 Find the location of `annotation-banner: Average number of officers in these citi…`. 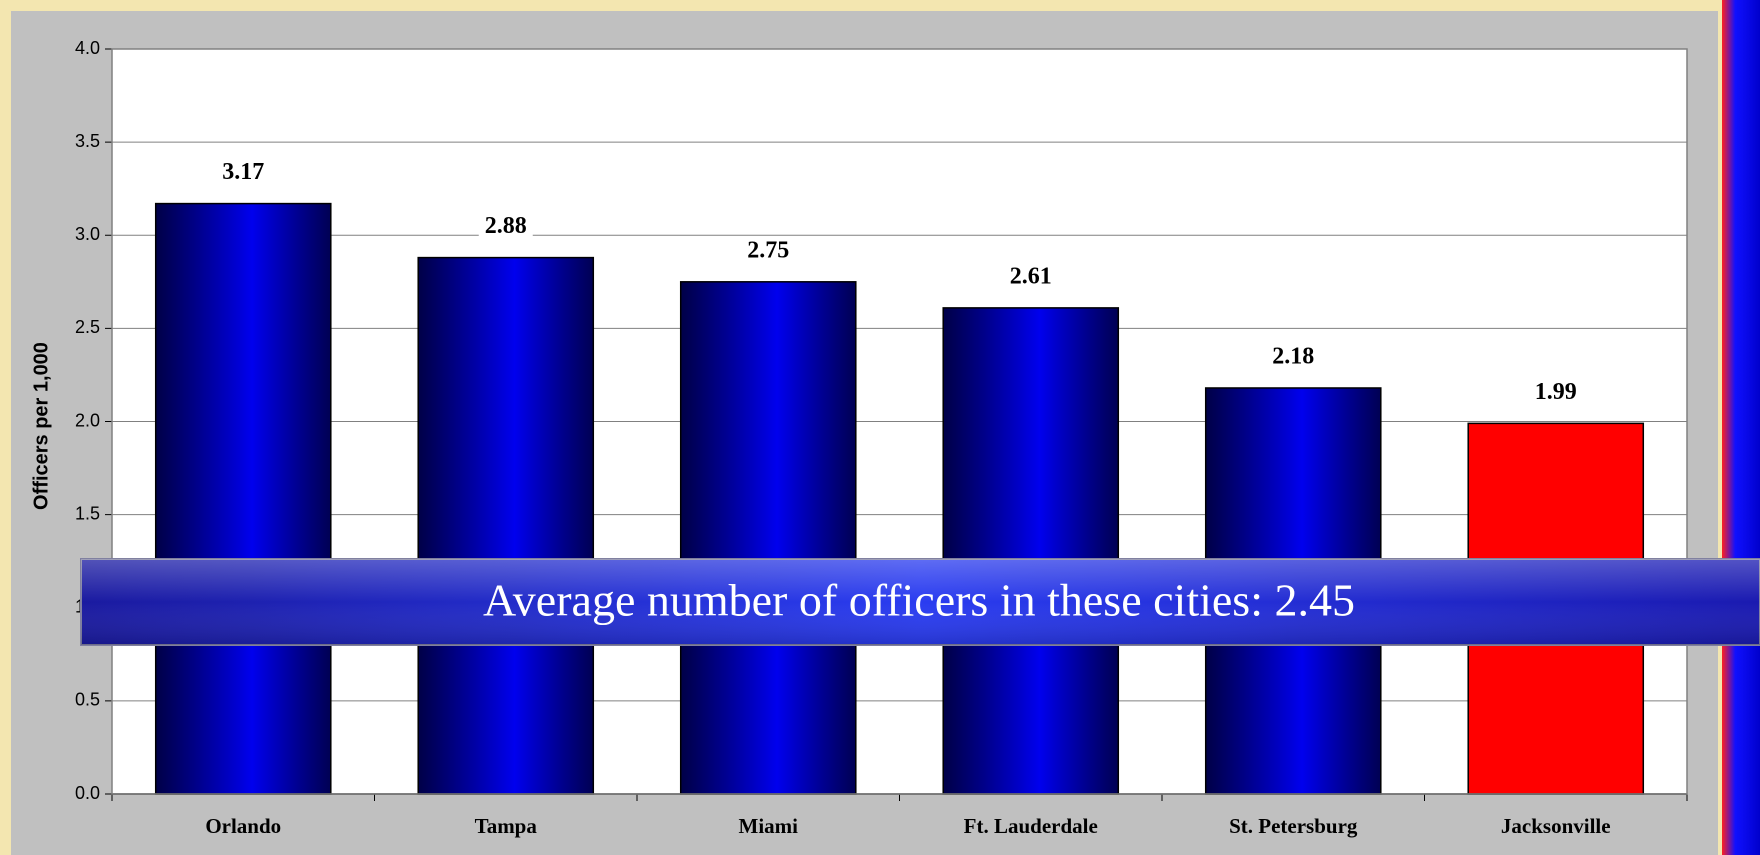

annotation-banner: Average number of officers in these citi… is located at coordinates (920, 602).